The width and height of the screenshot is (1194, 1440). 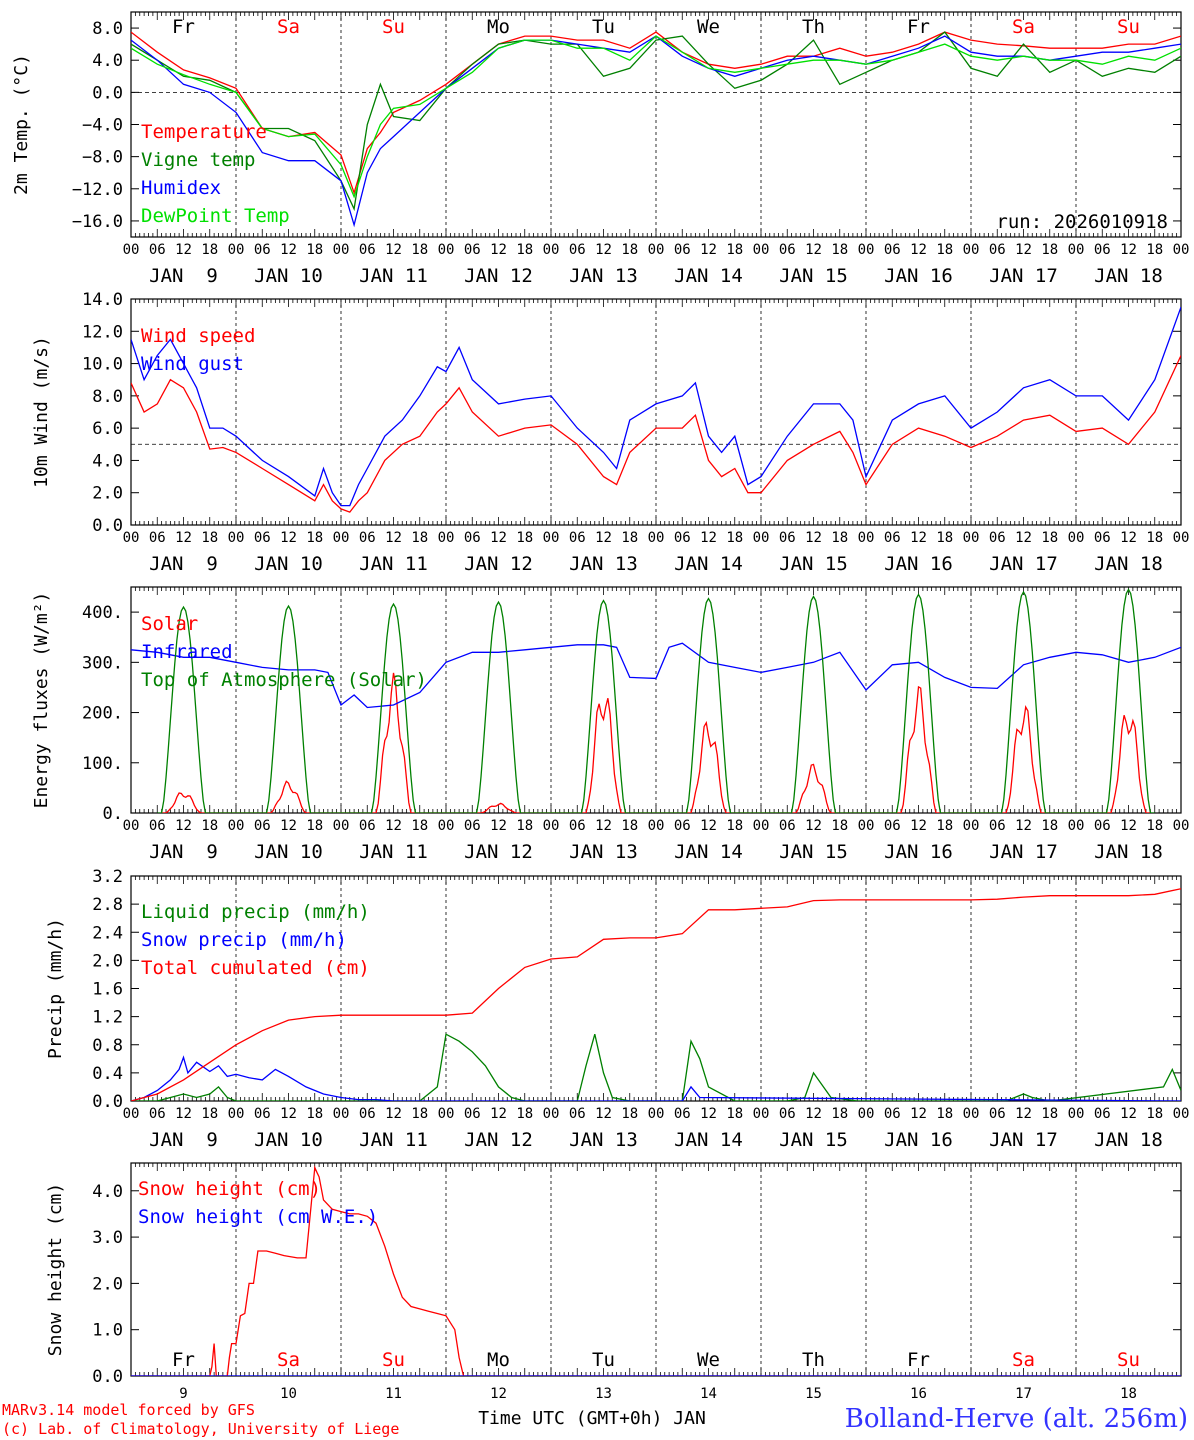 I want to click on y-tick-label: 100., so click(x=102, y=764).